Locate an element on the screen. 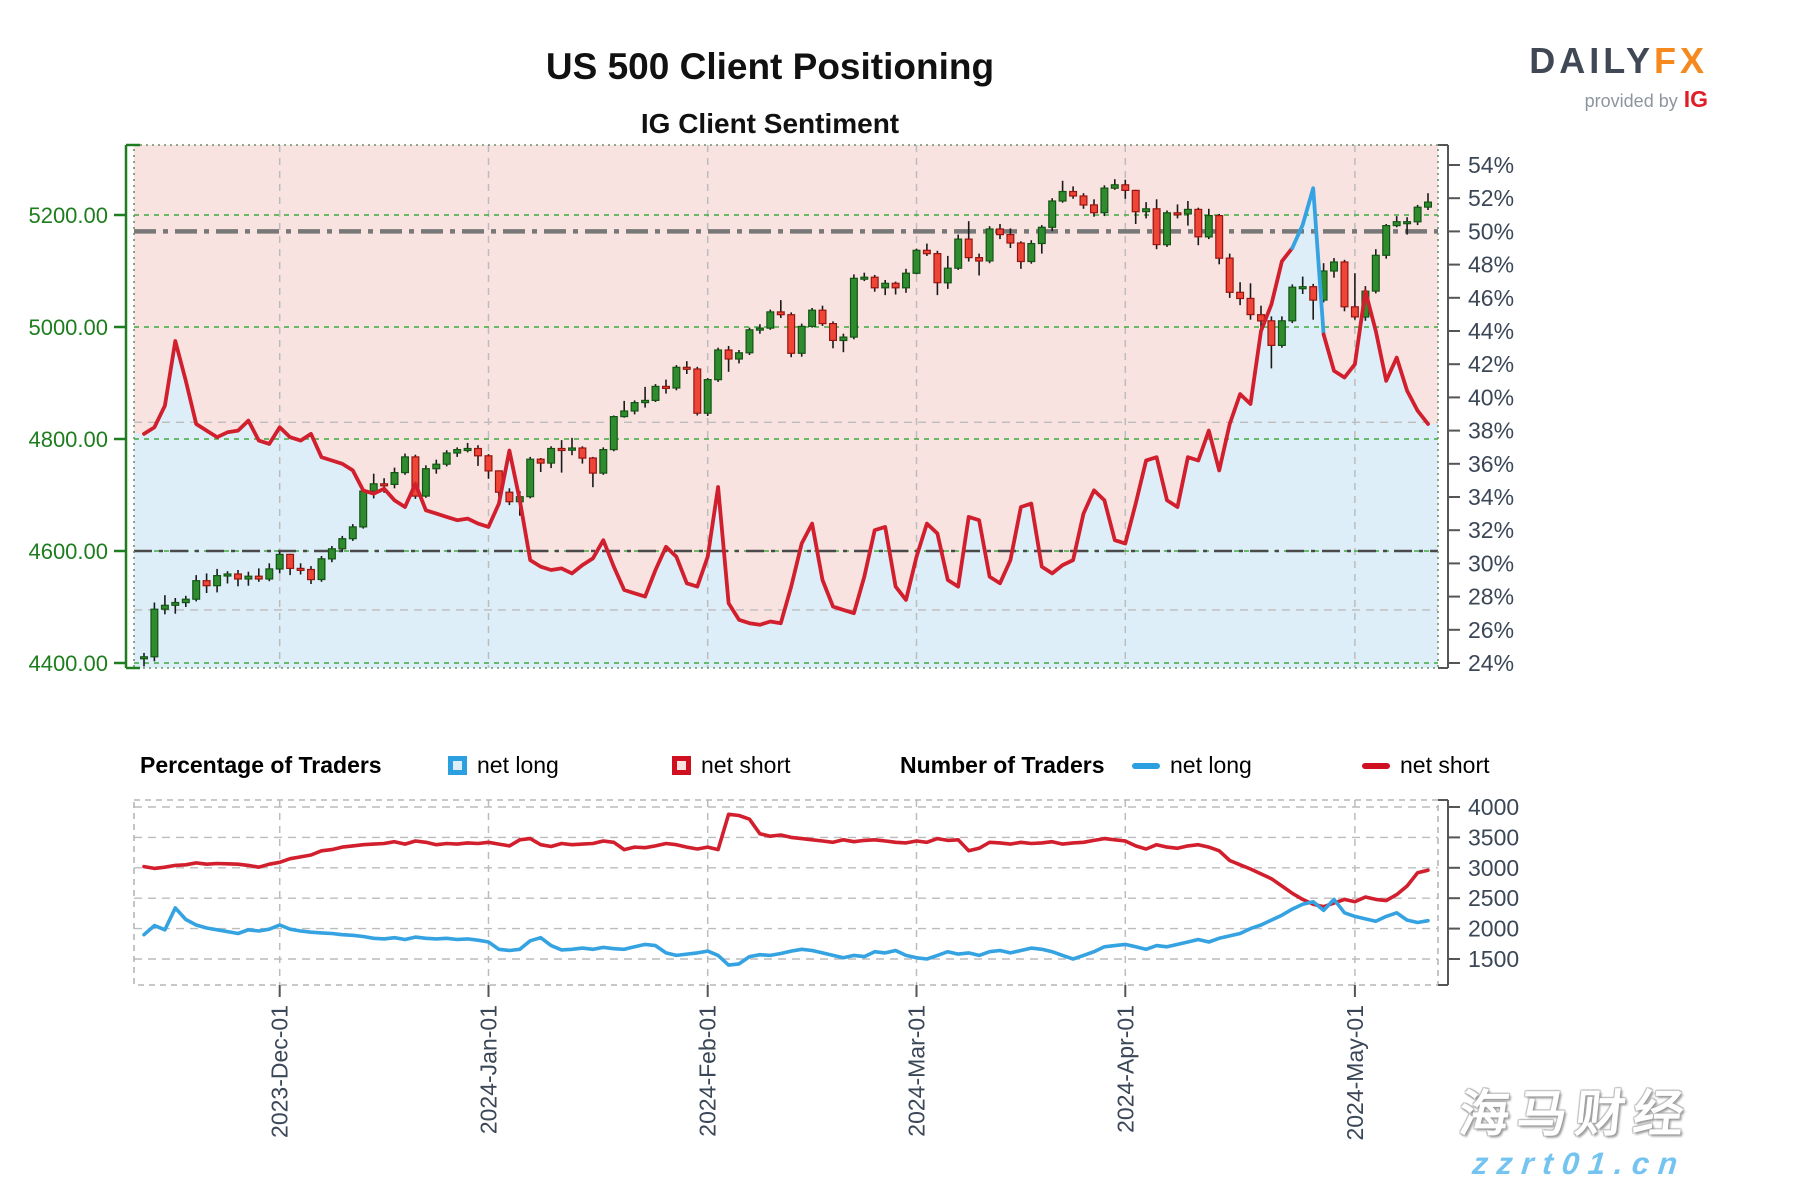  svg-text: 38% is located at coordinates (1491, 431).